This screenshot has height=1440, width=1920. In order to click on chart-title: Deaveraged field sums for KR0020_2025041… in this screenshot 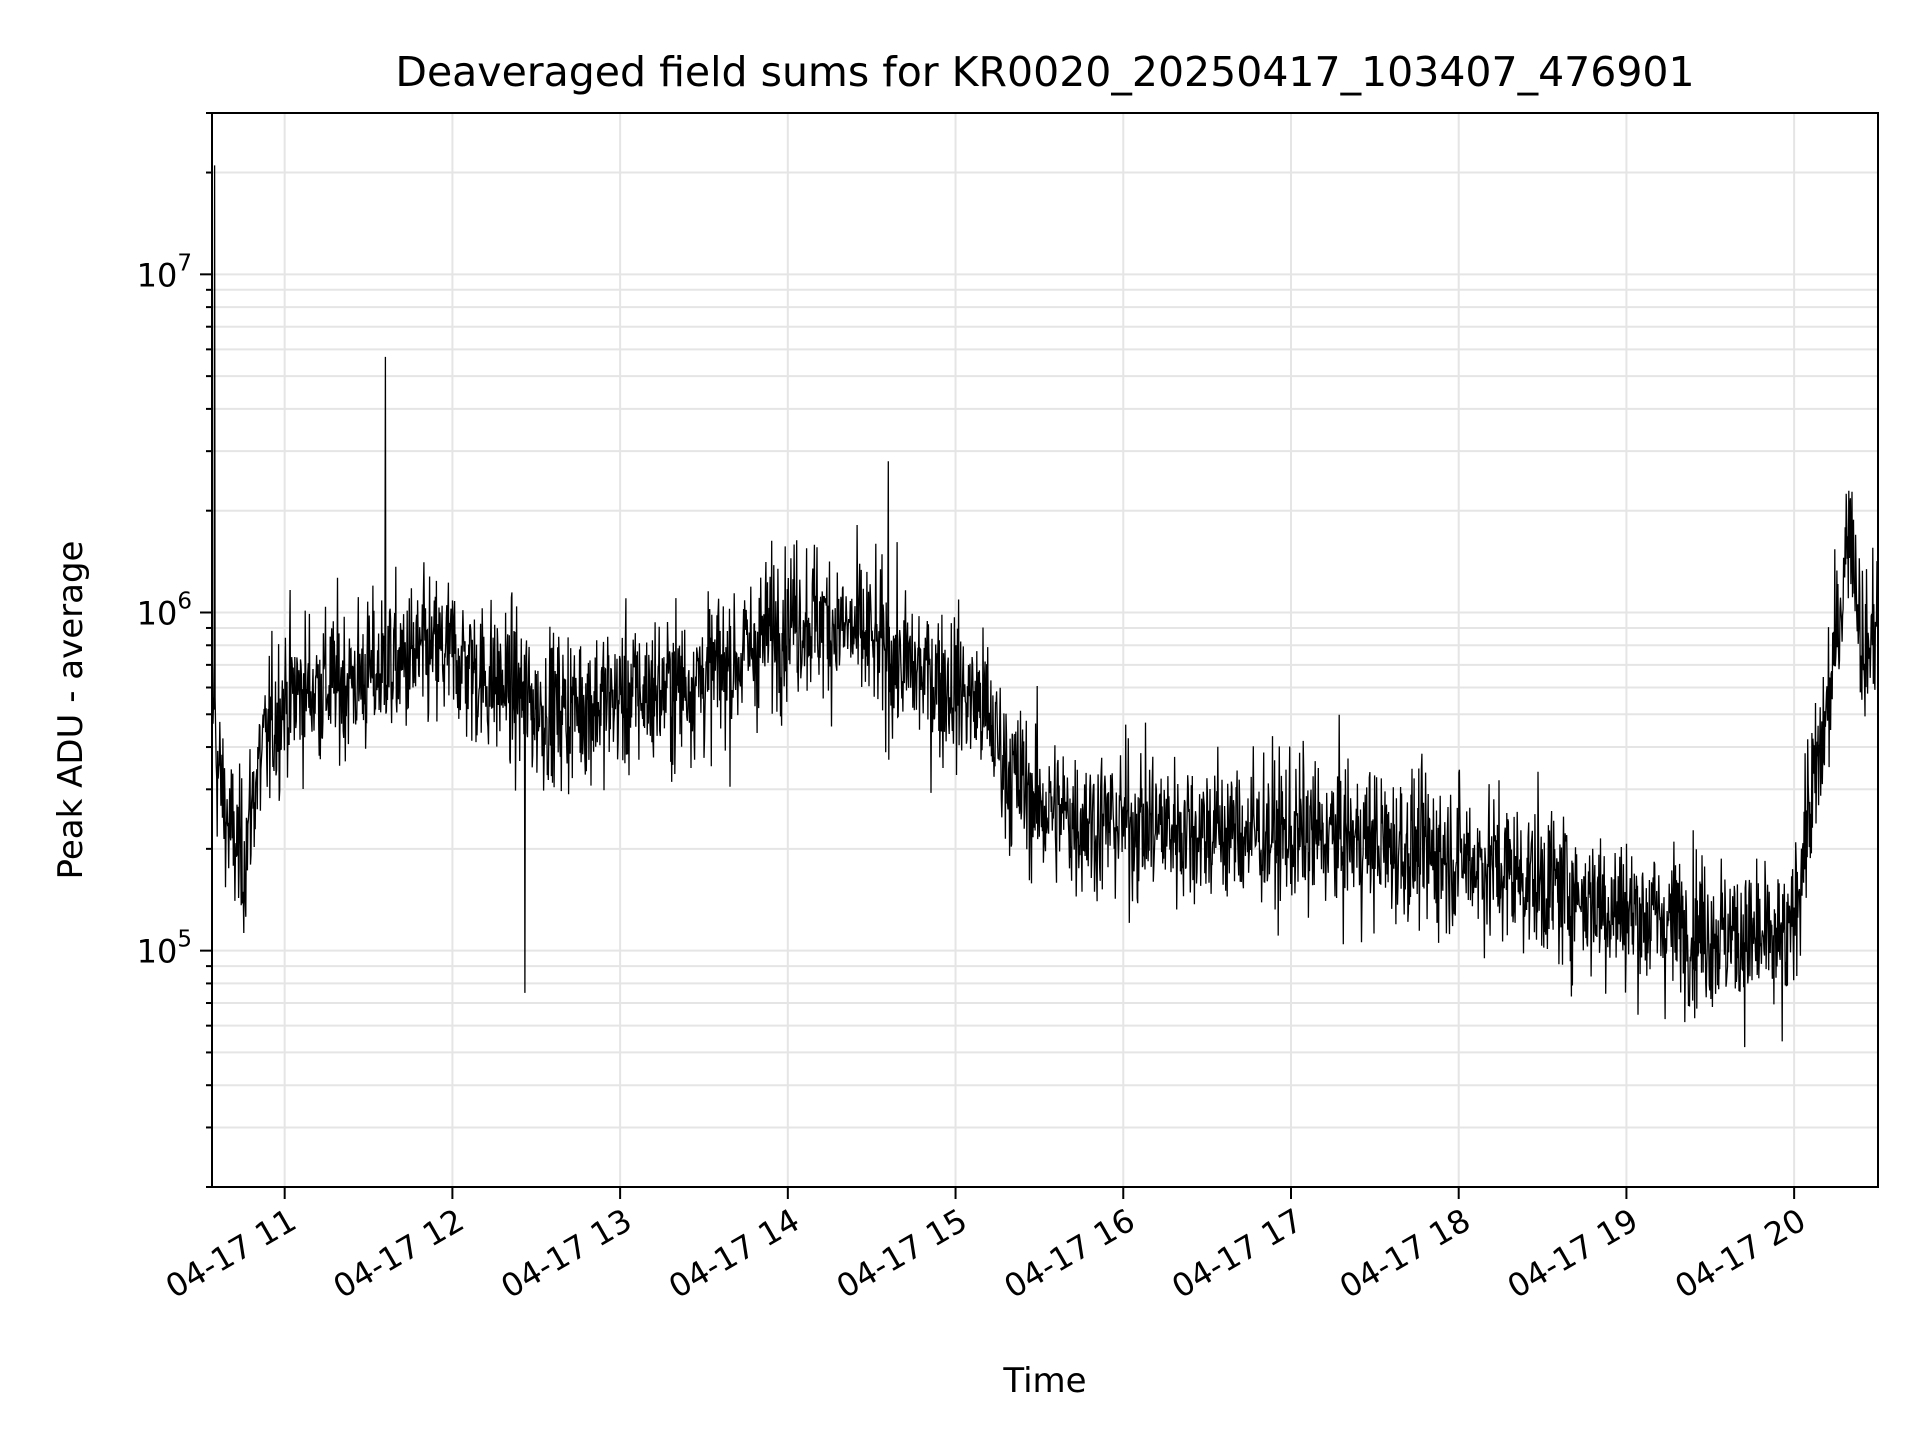, I will do `click(1044, 72)`.